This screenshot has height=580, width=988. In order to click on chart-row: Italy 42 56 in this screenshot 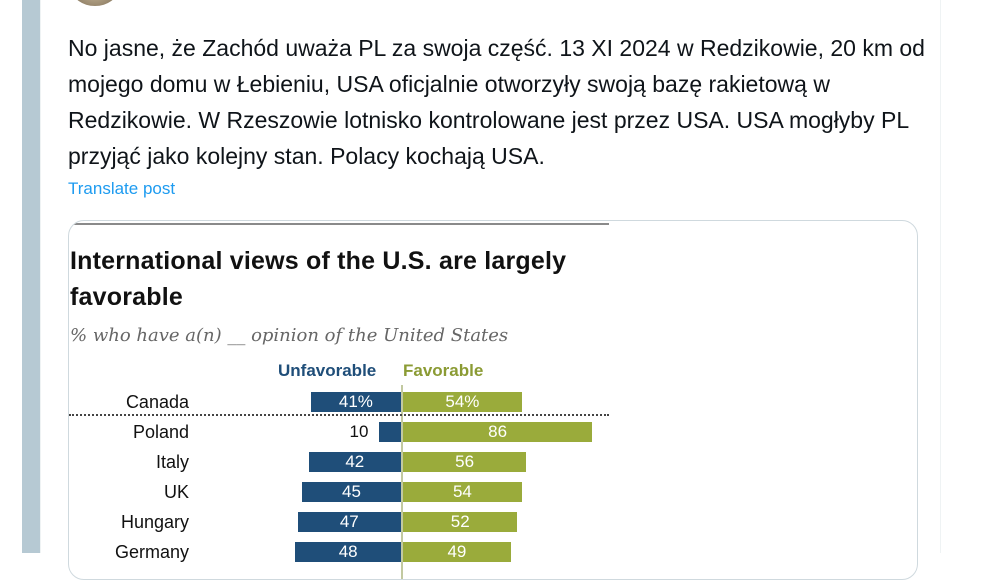, I will do `click(341, 462)`.